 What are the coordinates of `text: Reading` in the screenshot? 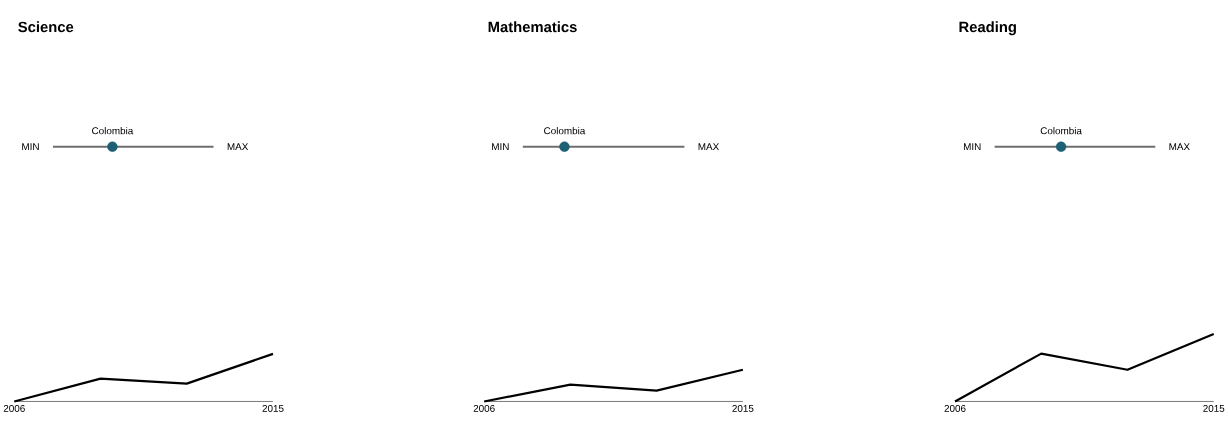 It's located at (987, 28).